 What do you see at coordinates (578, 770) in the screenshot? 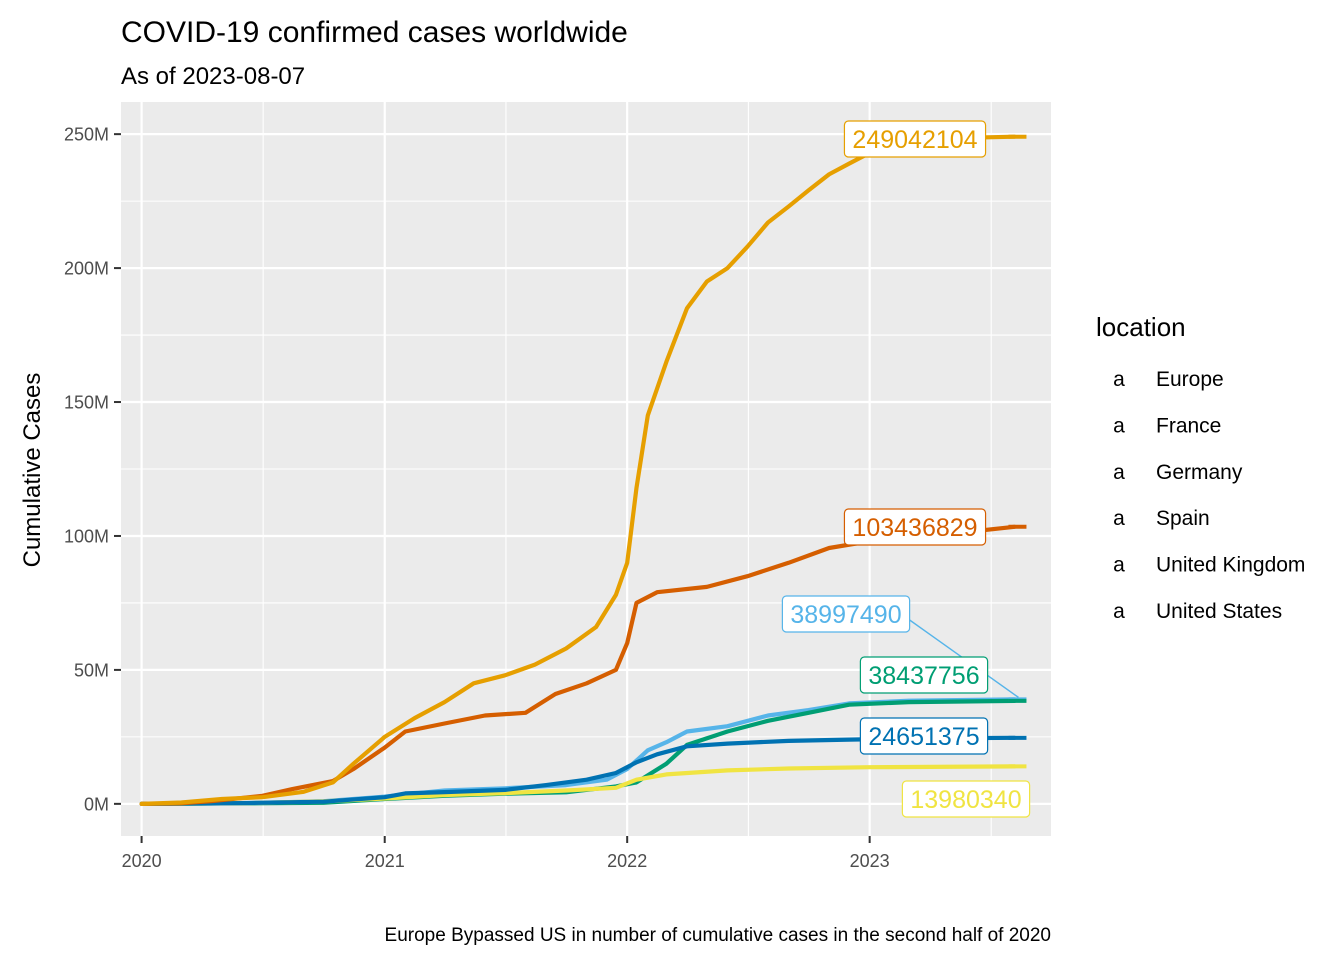
I see `series-line-united-kingdom` at bounding box center [578, 770].